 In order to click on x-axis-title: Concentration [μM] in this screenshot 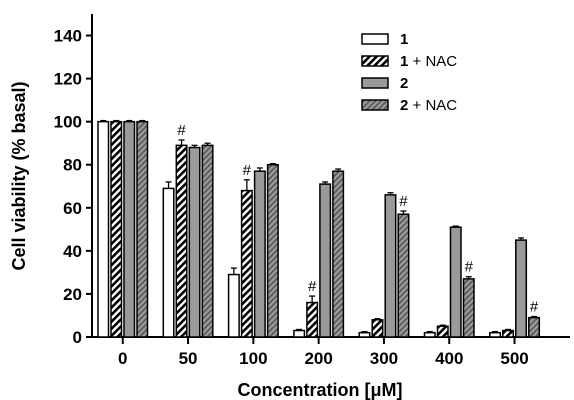, I will do `click(320, 390)`.